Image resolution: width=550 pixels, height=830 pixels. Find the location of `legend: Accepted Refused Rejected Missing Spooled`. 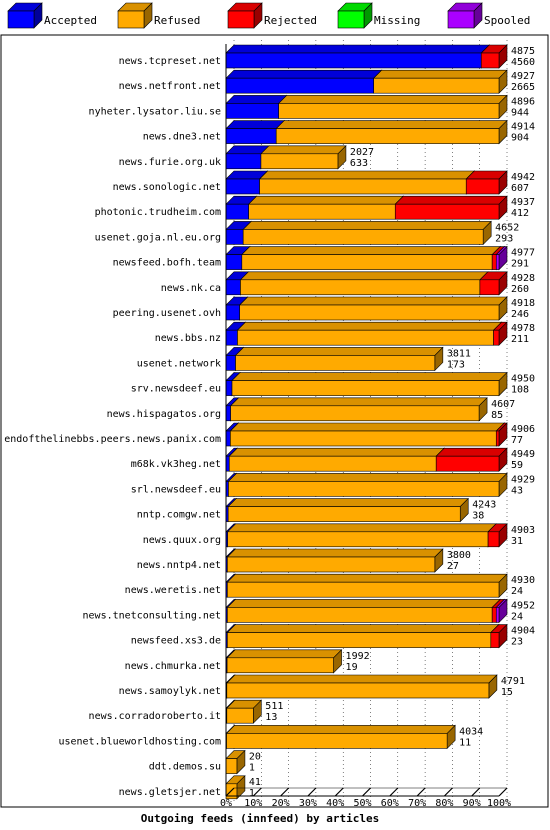

legend: Accepted Refused Rejected Missing Spooled is located at coordinates (268, 15).